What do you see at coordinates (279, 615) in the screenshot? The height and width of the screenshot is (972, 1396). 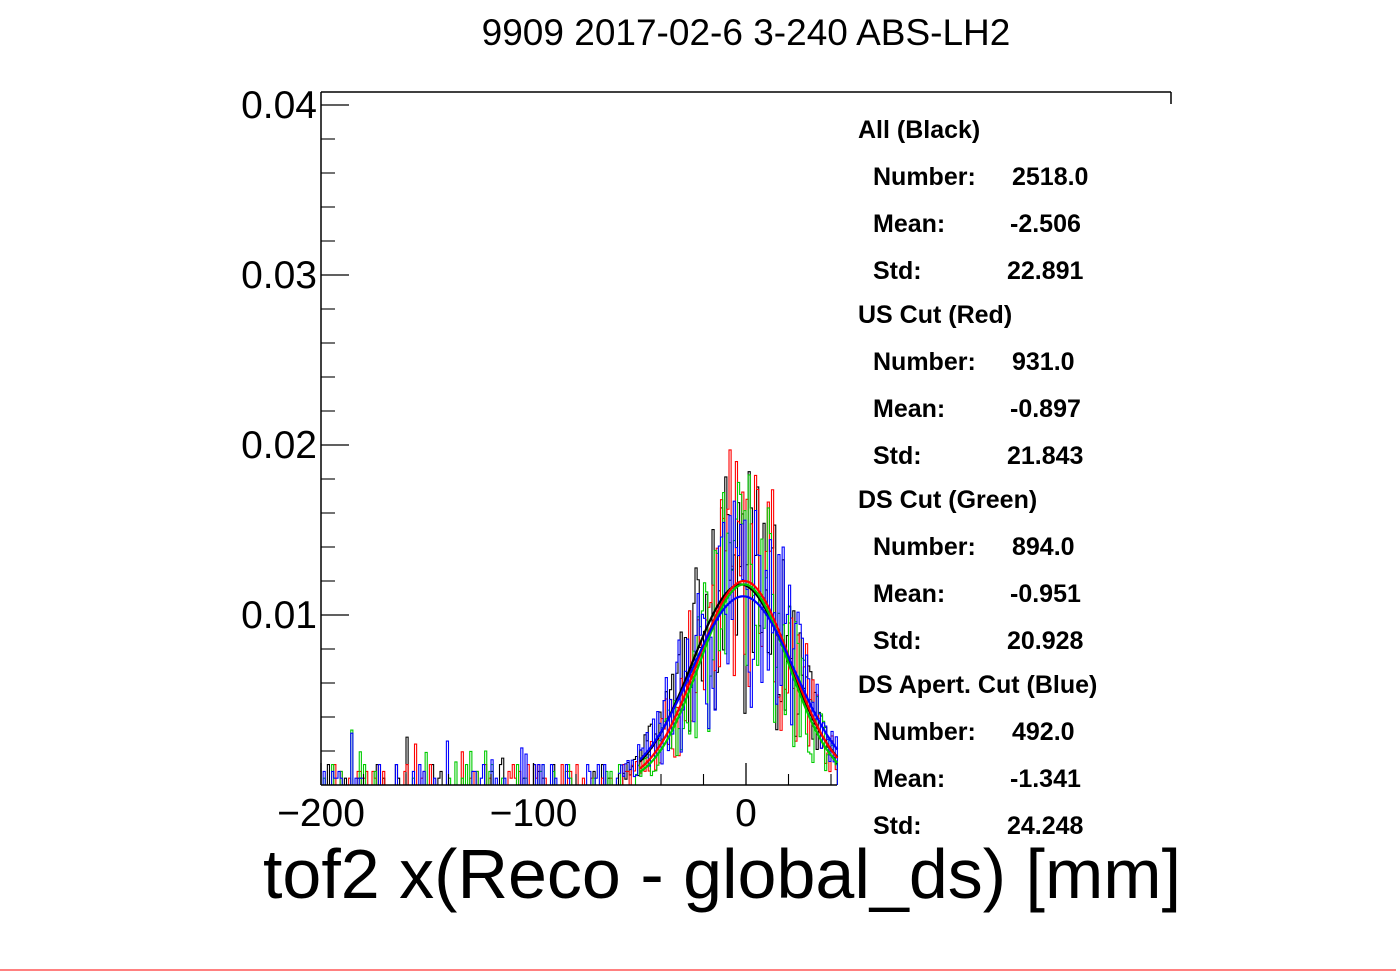 I see `y-tick-label: 0.01` at bounding box center [279, 615].